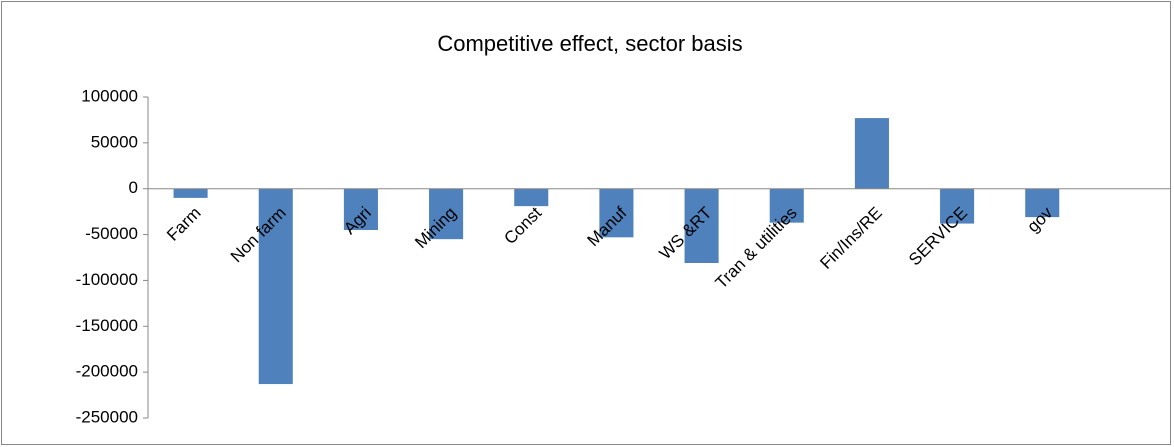 This screenshot has width=1174, height=447. I want to click on y-tick-label: -250000, so click(107, 416).